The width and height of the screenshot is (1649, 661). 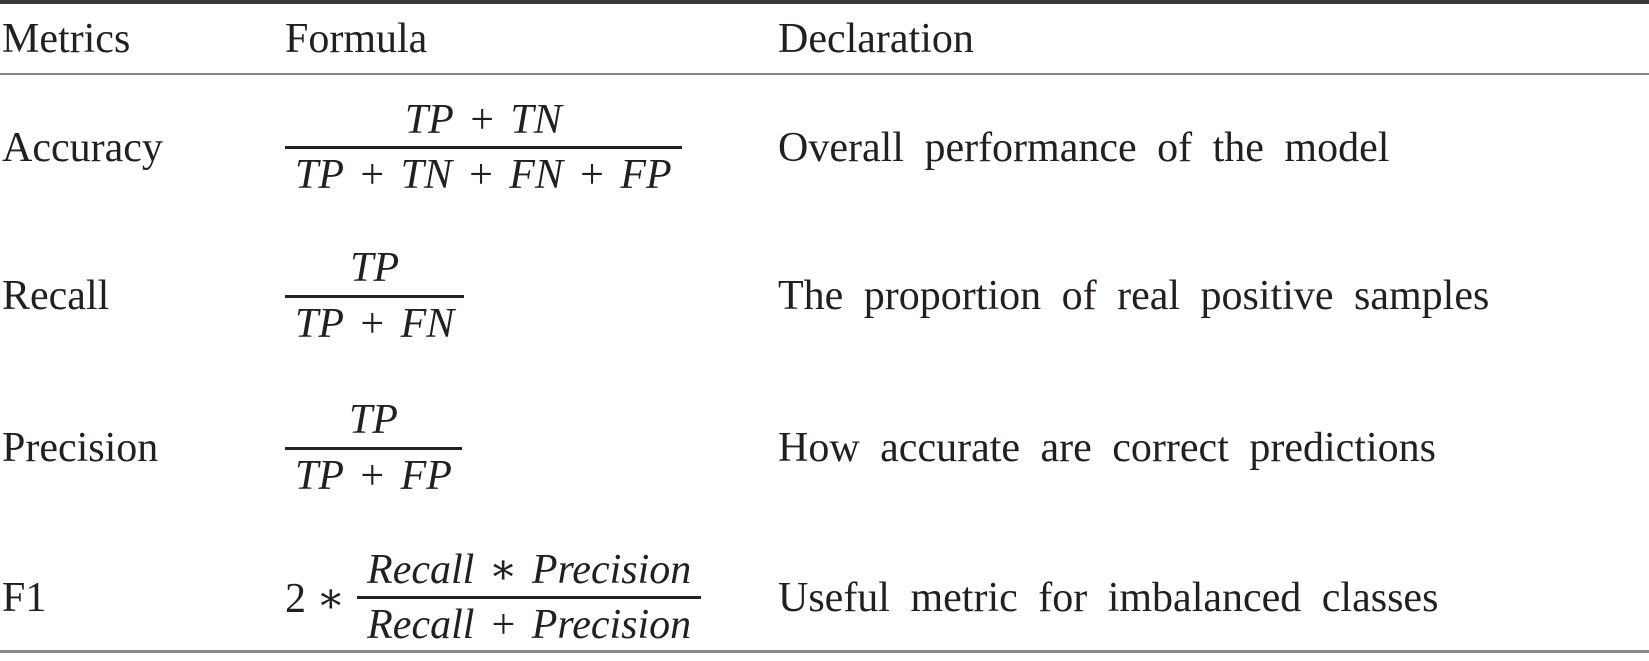 I want to click on table-header-row: Metrics Formula Declaration, so click(x=824, y=37).